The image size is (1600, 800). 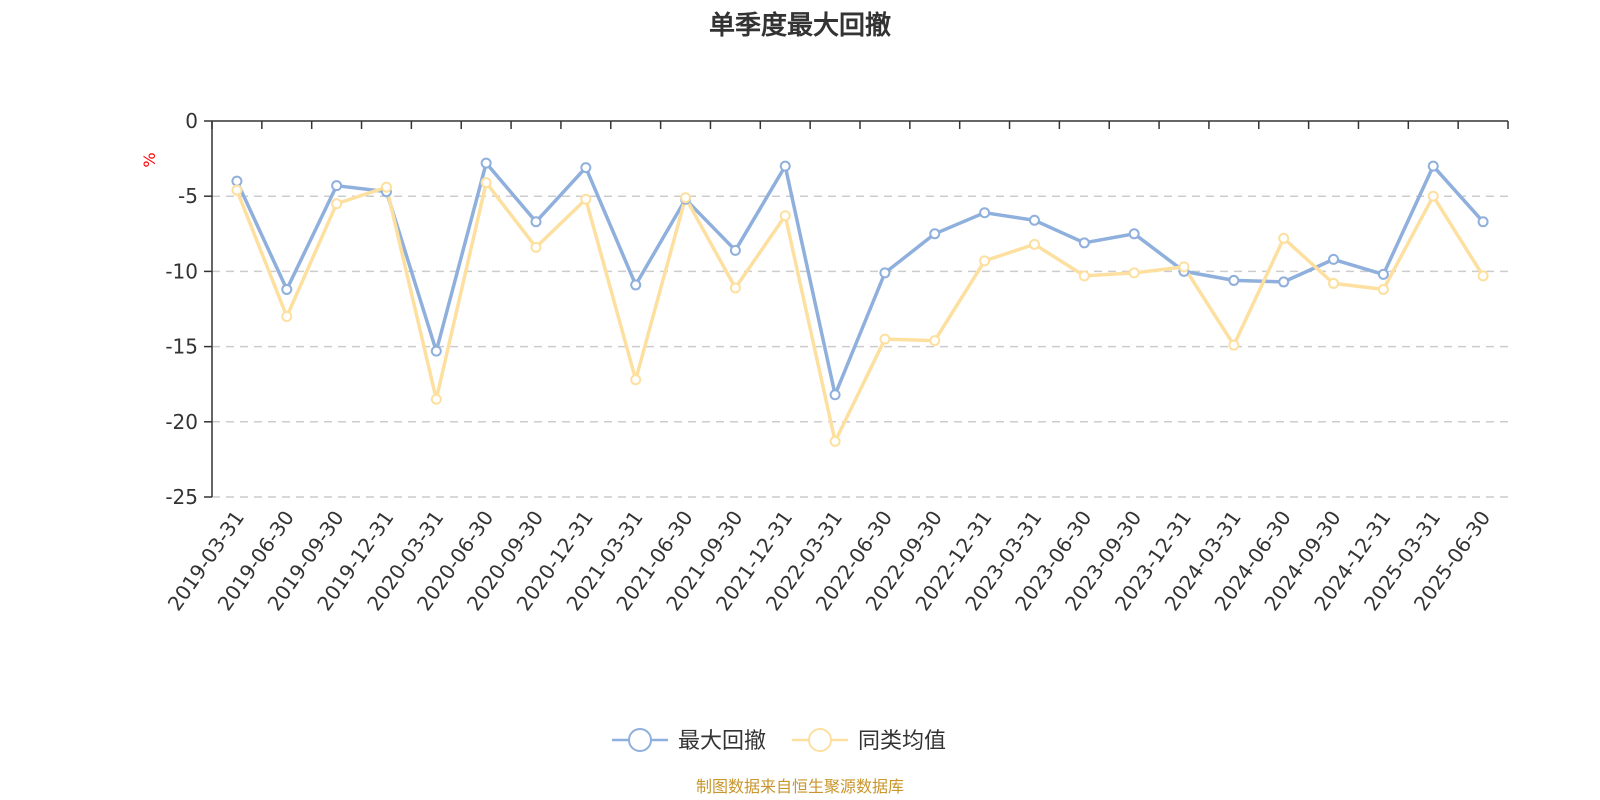 What do you see at coordinates (181, 347) in the screenshot?
I see `y-tick-label: -15` at bounding box center [181, 347].